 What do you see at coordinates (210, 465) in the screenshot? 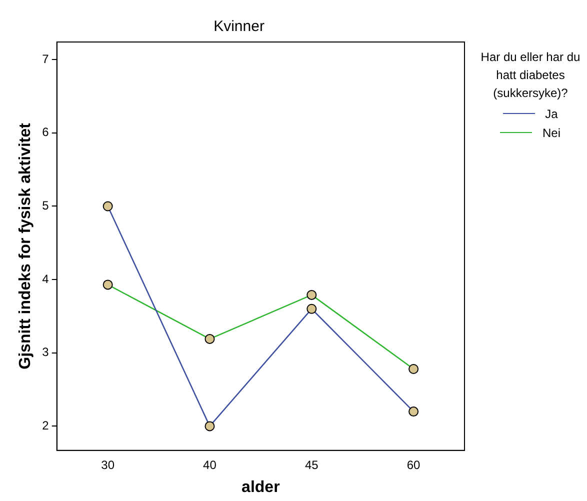
I see `x-tick-label: 40` at bounding box center [210, 465].